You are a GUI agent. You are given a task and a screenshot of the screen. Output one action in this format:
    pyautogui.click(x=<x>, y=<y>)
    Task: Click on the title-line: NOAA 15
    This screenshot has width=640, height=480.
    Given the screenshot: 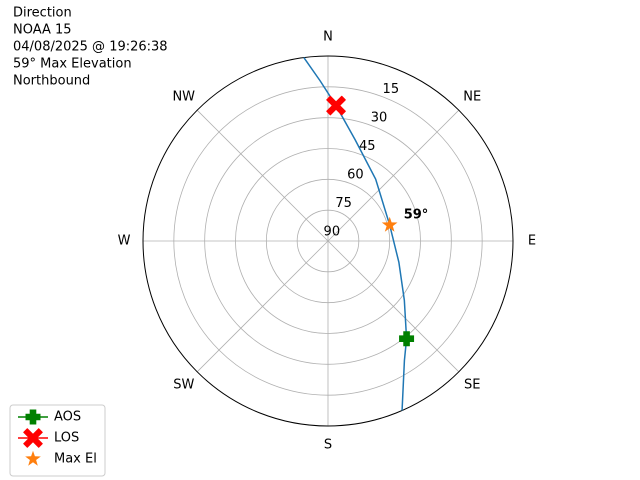 What is the action you would take?
    pyautogui.click(x=42, y=30)
    